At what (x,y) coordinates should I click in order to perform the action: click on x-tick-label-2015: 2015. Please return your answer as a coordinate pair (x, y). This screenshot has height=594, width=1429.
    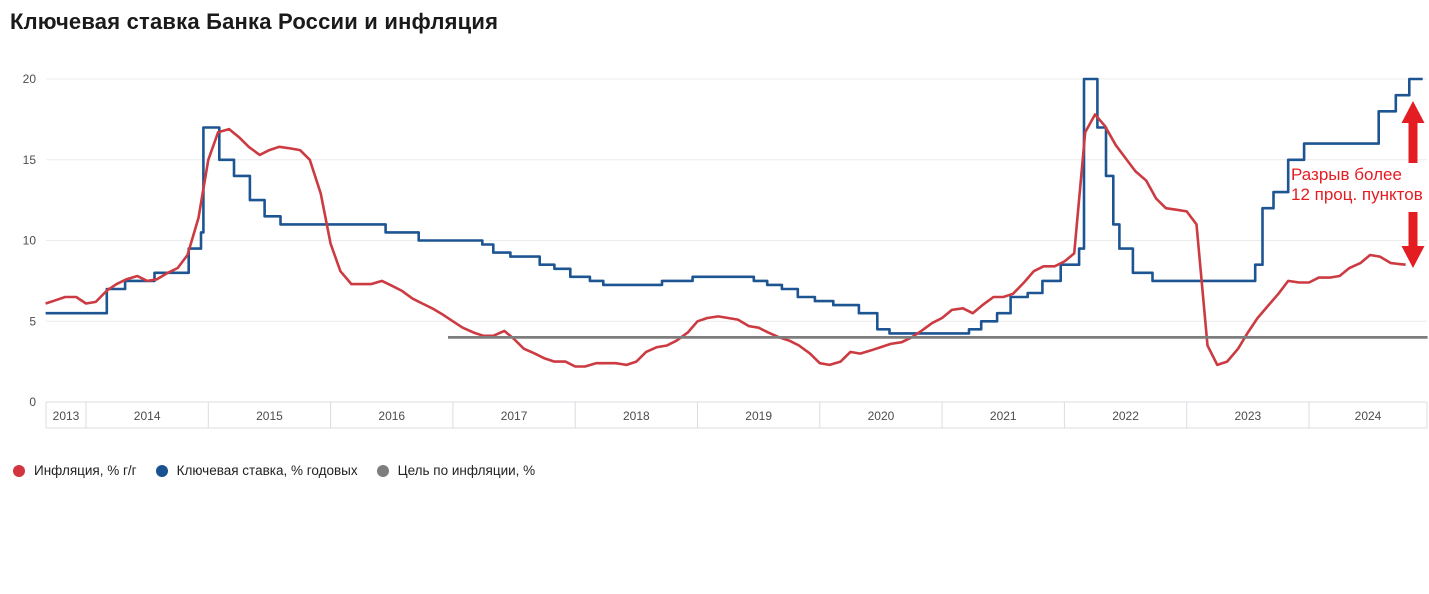
    Looking at the image, I should click on (269, 416).